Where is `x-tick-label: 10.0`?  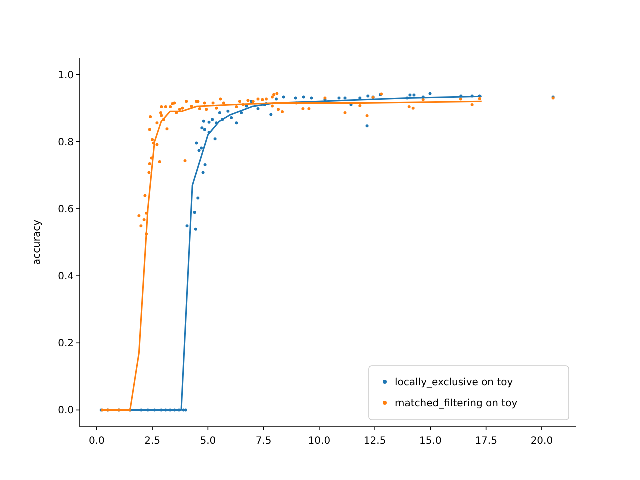 x-tick-label: 10.0 is located at coordinates (319, 441).